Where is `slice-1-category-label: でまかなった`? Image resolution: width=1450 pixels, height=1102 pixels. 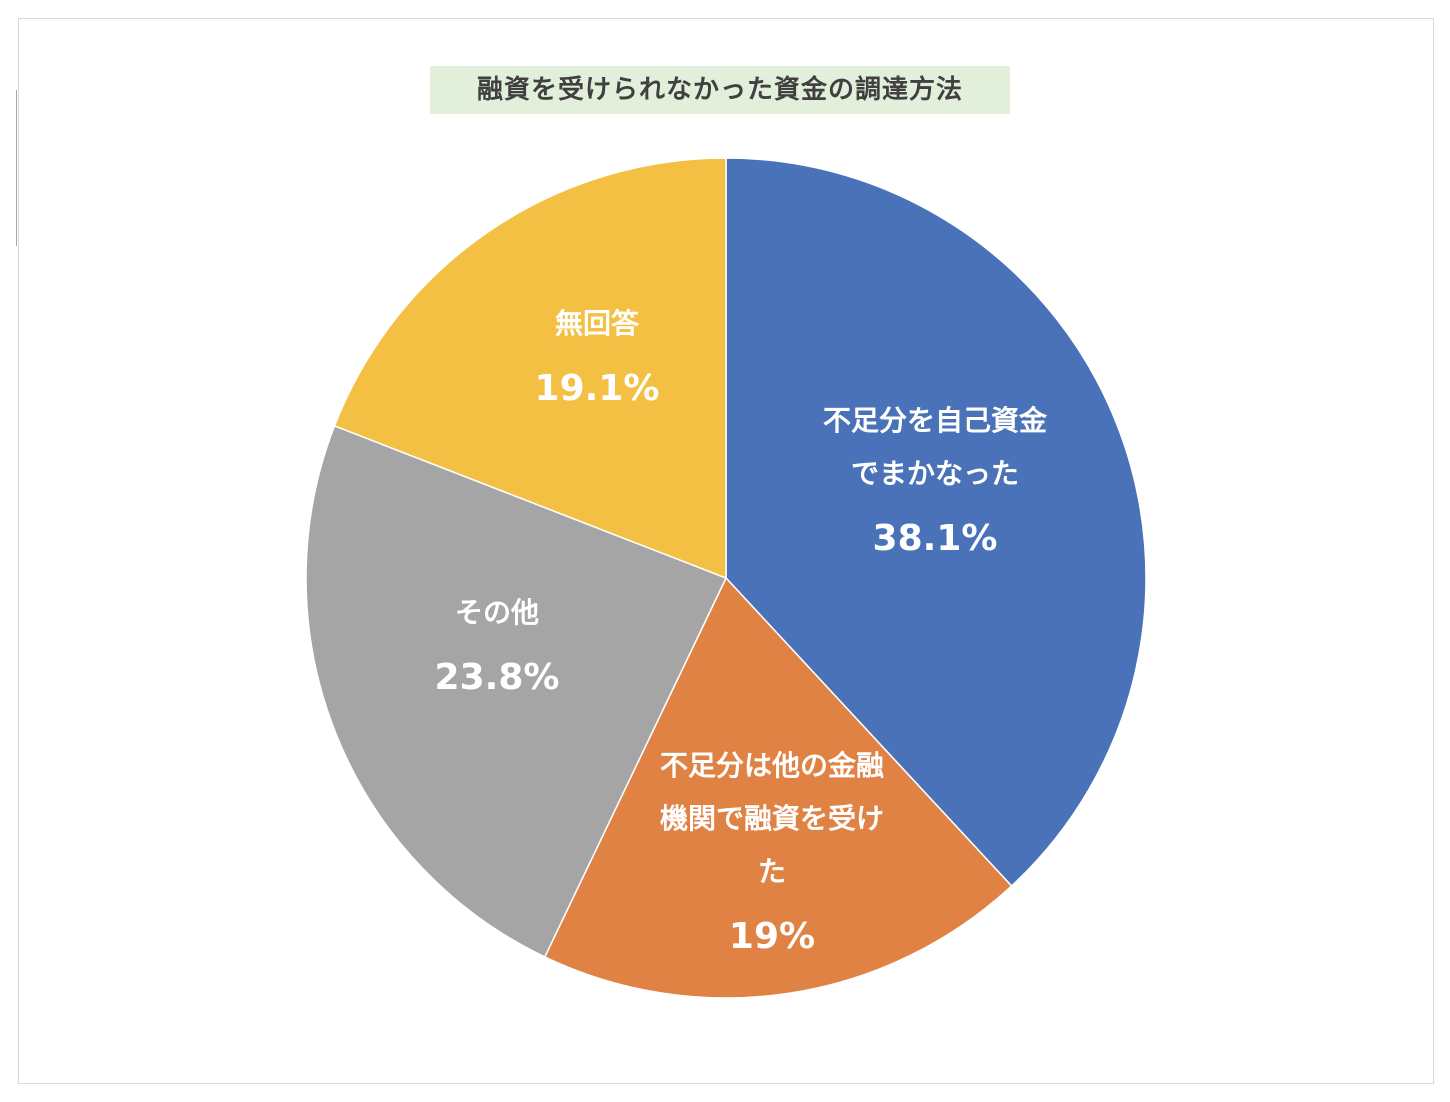 slice-1-category-label: でまかなった is located at coordinates (935, 473).